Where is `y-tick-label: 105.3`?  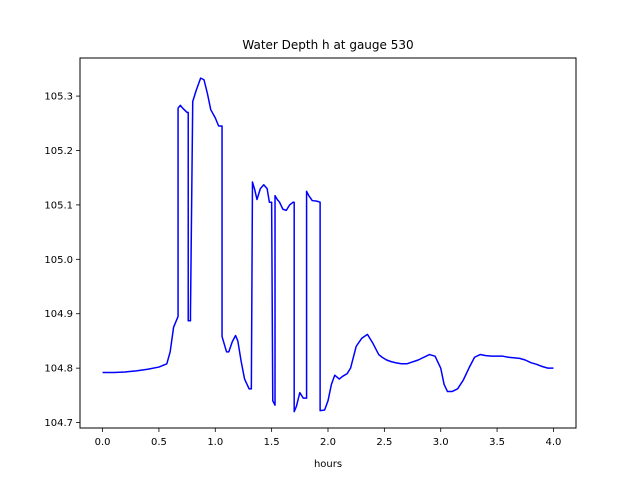
y-tick-label: 105.3 is located at coordinates (58, 97).